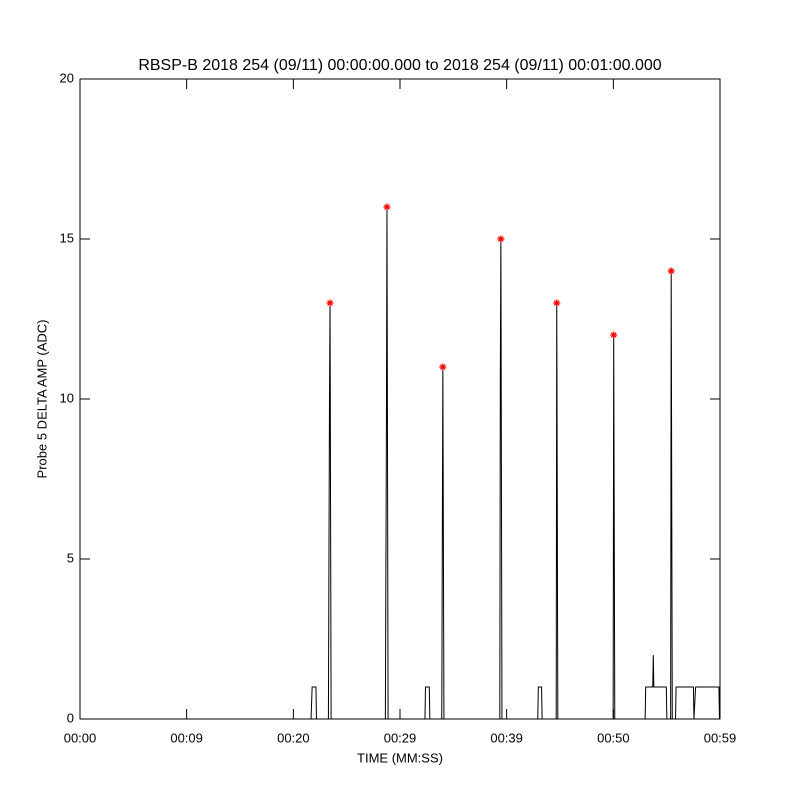 The height and width of the screenshot is (800, 800). I want to click on x-tick-label: 00:29, so click(400, 737).